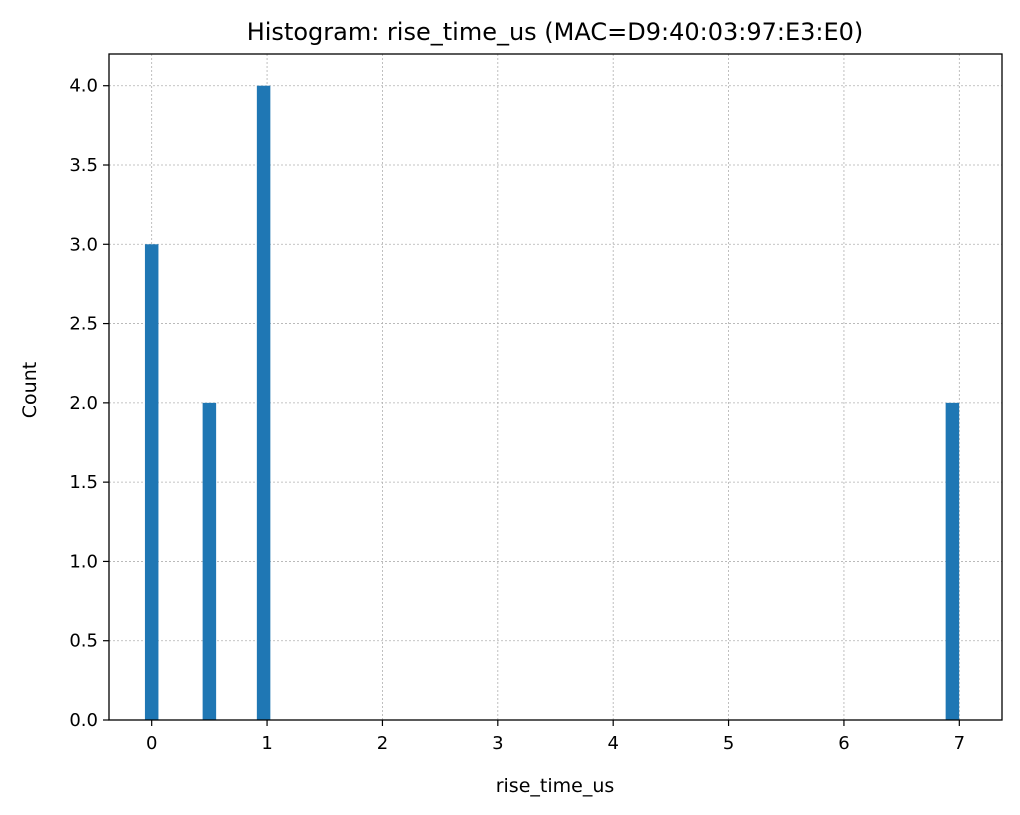 This screenshot has height=815, width=1020. Describe the element at coordinates (83, 641) in the screenshot. I see `y-tick-label: 0.5` at that location.